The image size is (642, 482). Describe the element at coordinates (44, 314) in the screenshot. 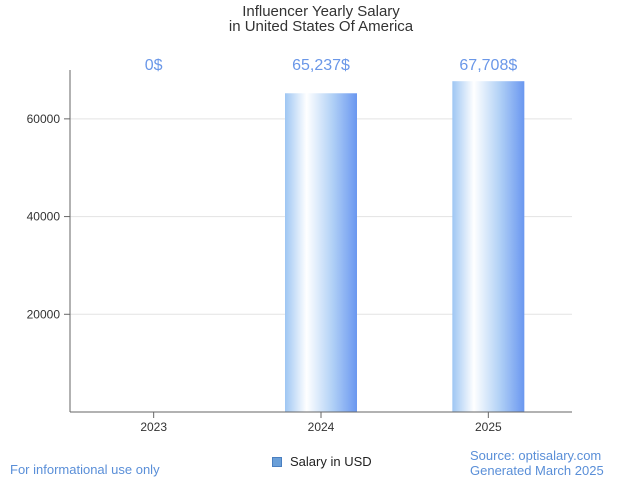

I see `y-tick-label: 20000` at that location.